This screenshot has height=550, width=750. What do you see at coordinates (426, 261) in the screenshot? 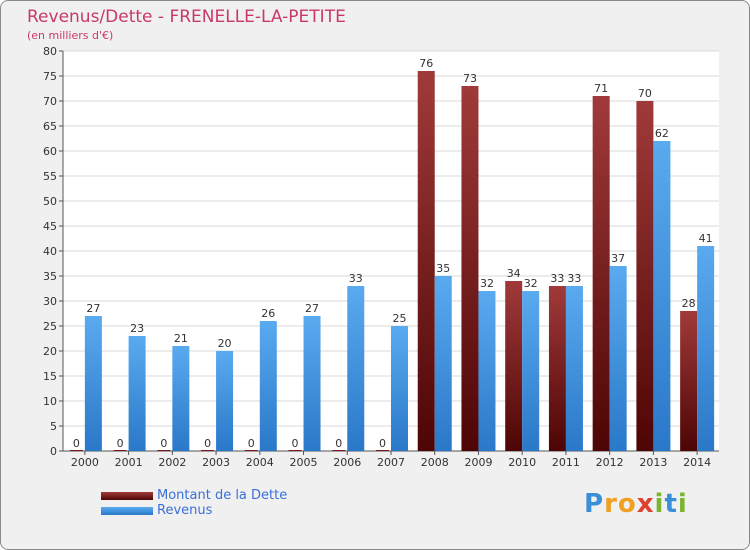
I see `bar-dette-2008` at bounding box center [426, 261].